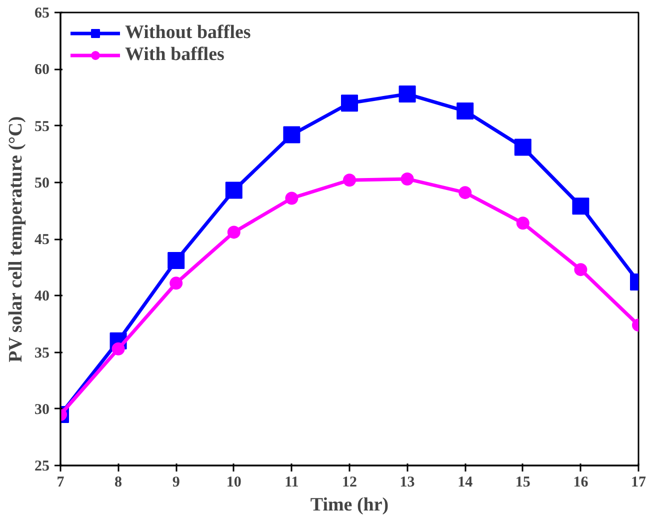 The height and width of the screenshot is (518, 652). Describe the element at coordinates (42, 240) in the screenshot. I see `y-tick-label: 45` at that location.